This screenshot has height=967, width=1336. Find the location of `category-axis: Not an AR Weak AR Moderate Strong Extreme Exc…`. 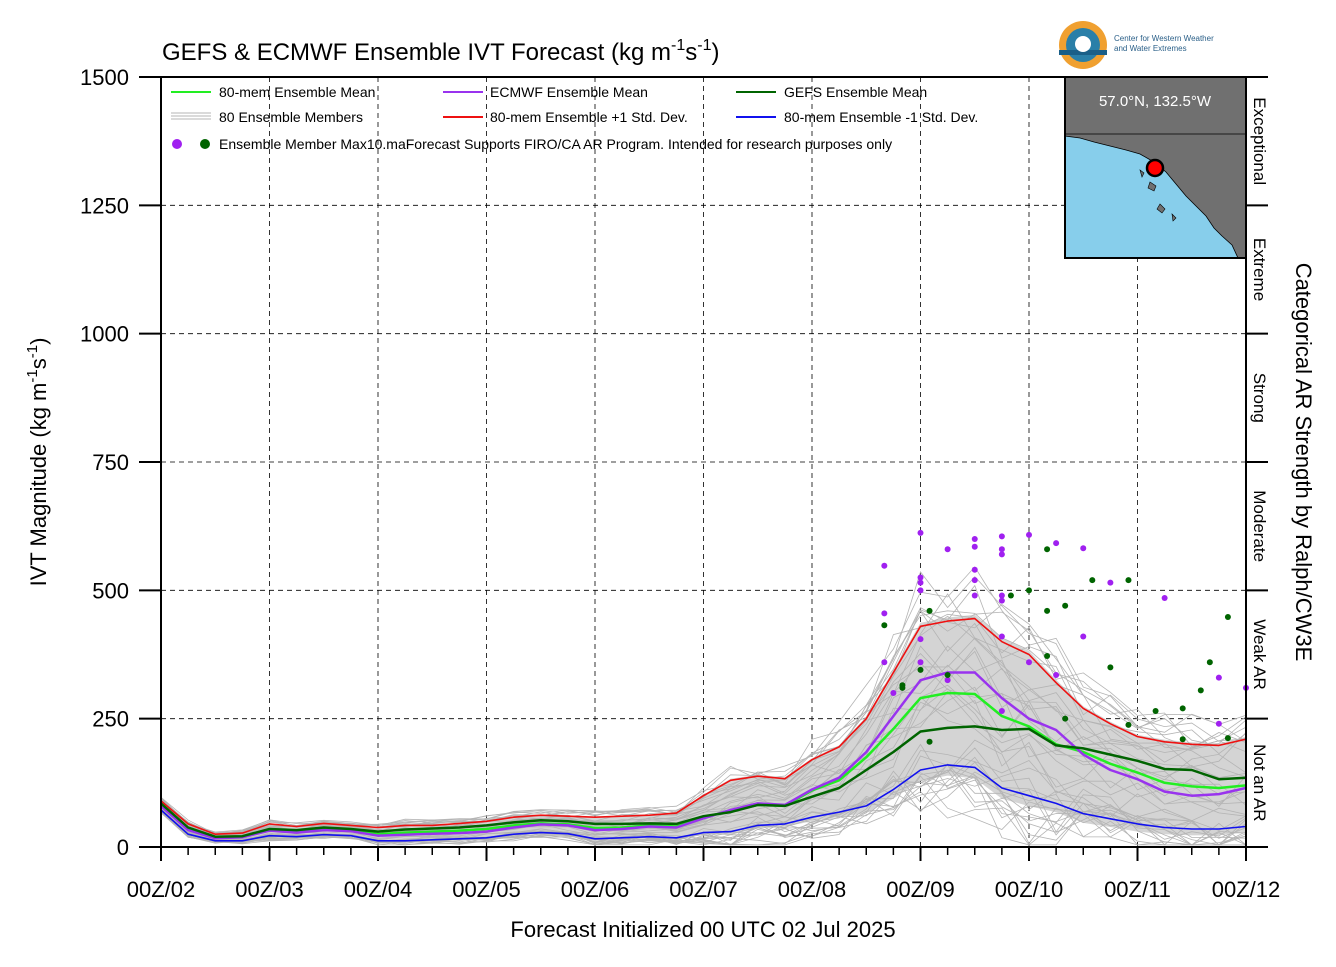

category-axis: Not an AR Weak AR Moderate Strong Extreme Exc… is located at coordinates (1257, 462).